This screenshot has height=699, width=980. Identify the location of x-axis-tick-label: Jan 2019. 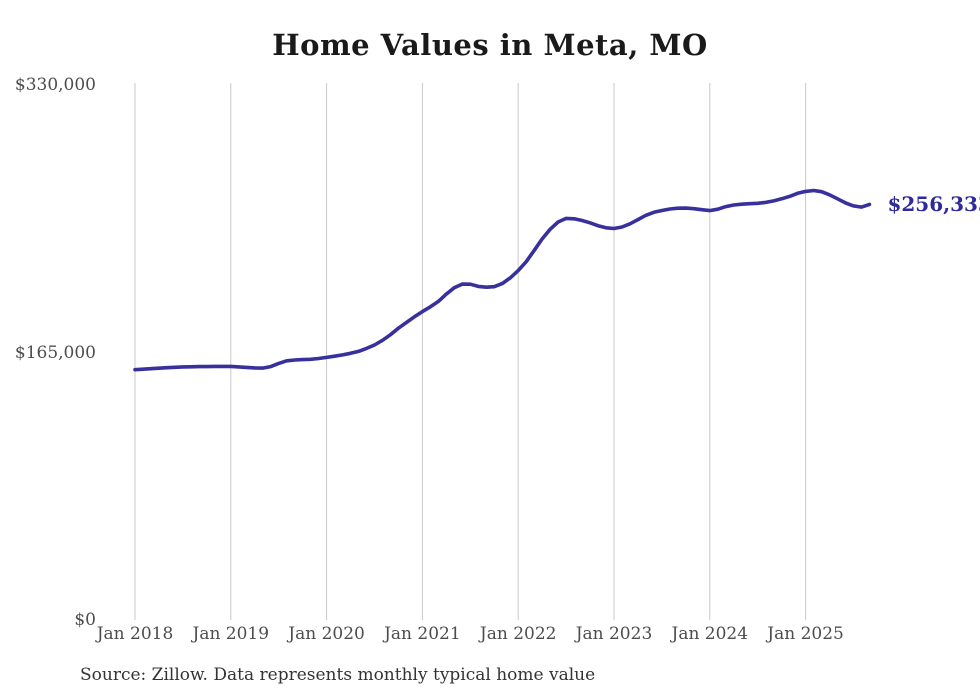
(231, 634).